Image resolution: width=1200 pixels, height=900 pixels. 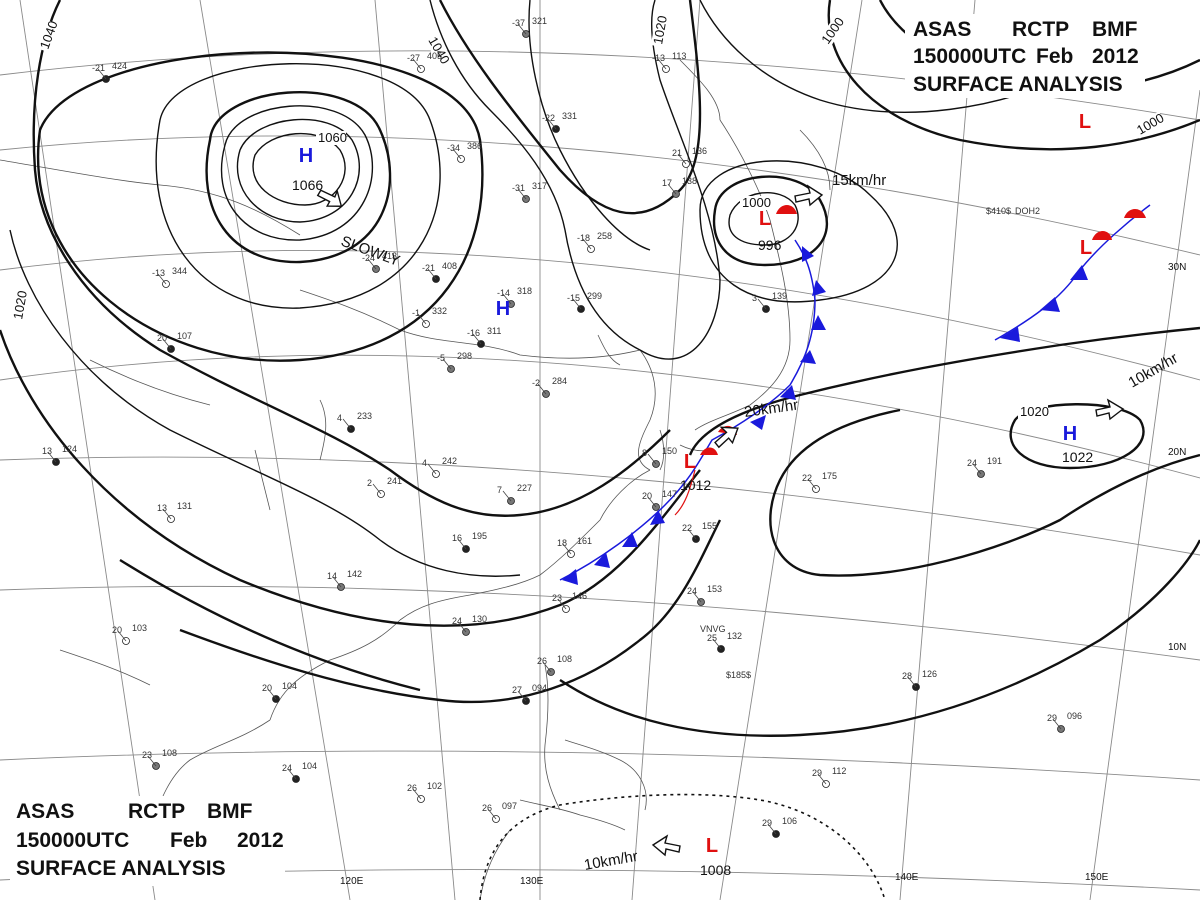 What do you see at coordinates (559, 381) in the screenshot?
I see `station-pressure: 284` at bounding box center [559, 381].